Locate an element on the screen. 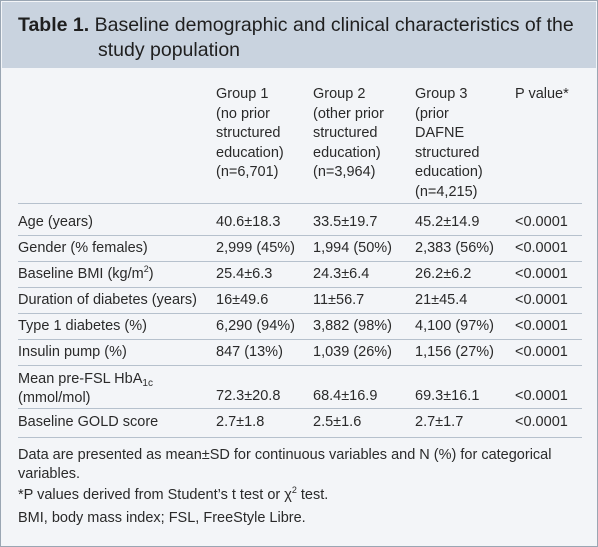  cell-group-3: 4,100 (97%) is located at coordinates (454, 326).